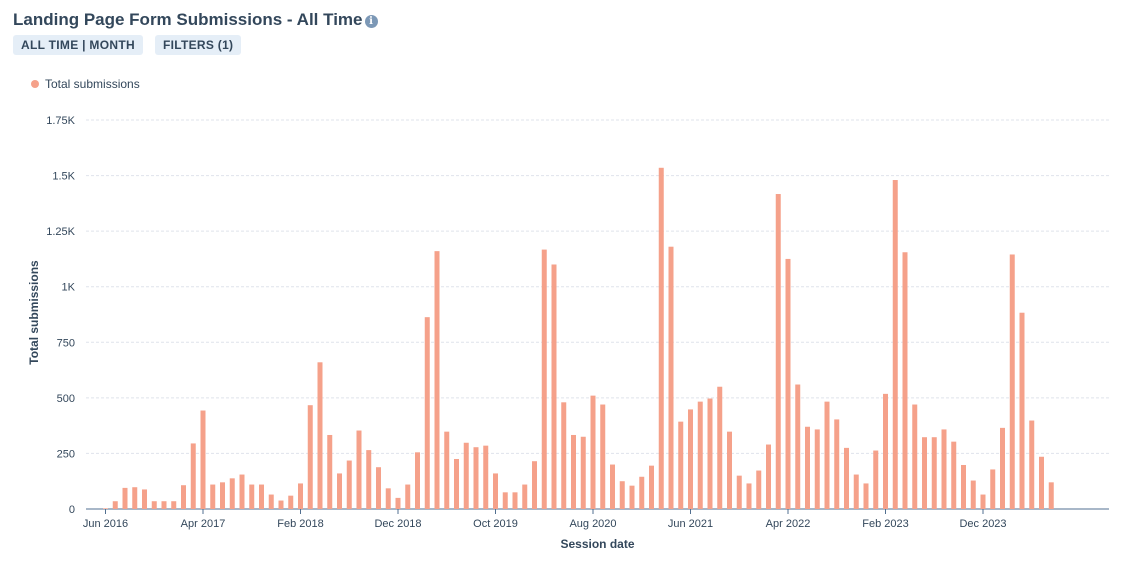 This screenshot has height=576, width=1129. I want to click on filters-chip: FILTERS (1), so click(198, 45).